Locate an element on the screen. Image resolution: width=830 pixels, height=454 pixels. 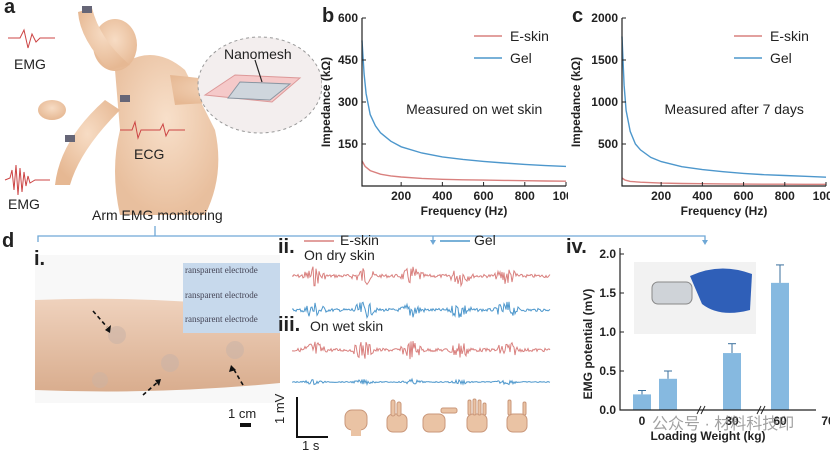
y-tick-label: 1.5 is located at coordinates (607, 293).